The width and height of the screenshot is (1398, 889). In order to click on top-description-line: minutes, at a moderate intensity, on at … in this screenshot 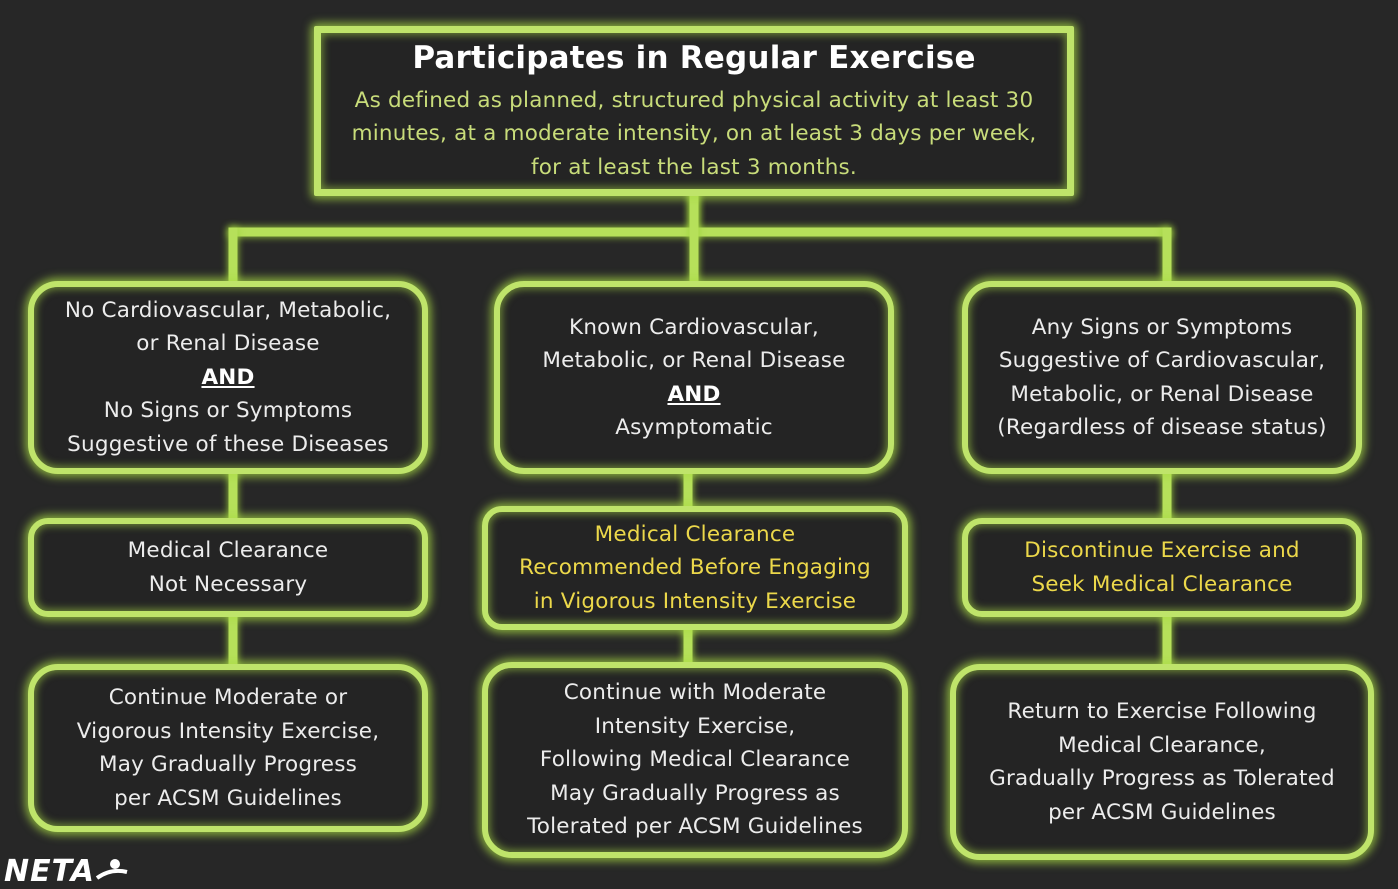, I will do `click(694, 134)`.